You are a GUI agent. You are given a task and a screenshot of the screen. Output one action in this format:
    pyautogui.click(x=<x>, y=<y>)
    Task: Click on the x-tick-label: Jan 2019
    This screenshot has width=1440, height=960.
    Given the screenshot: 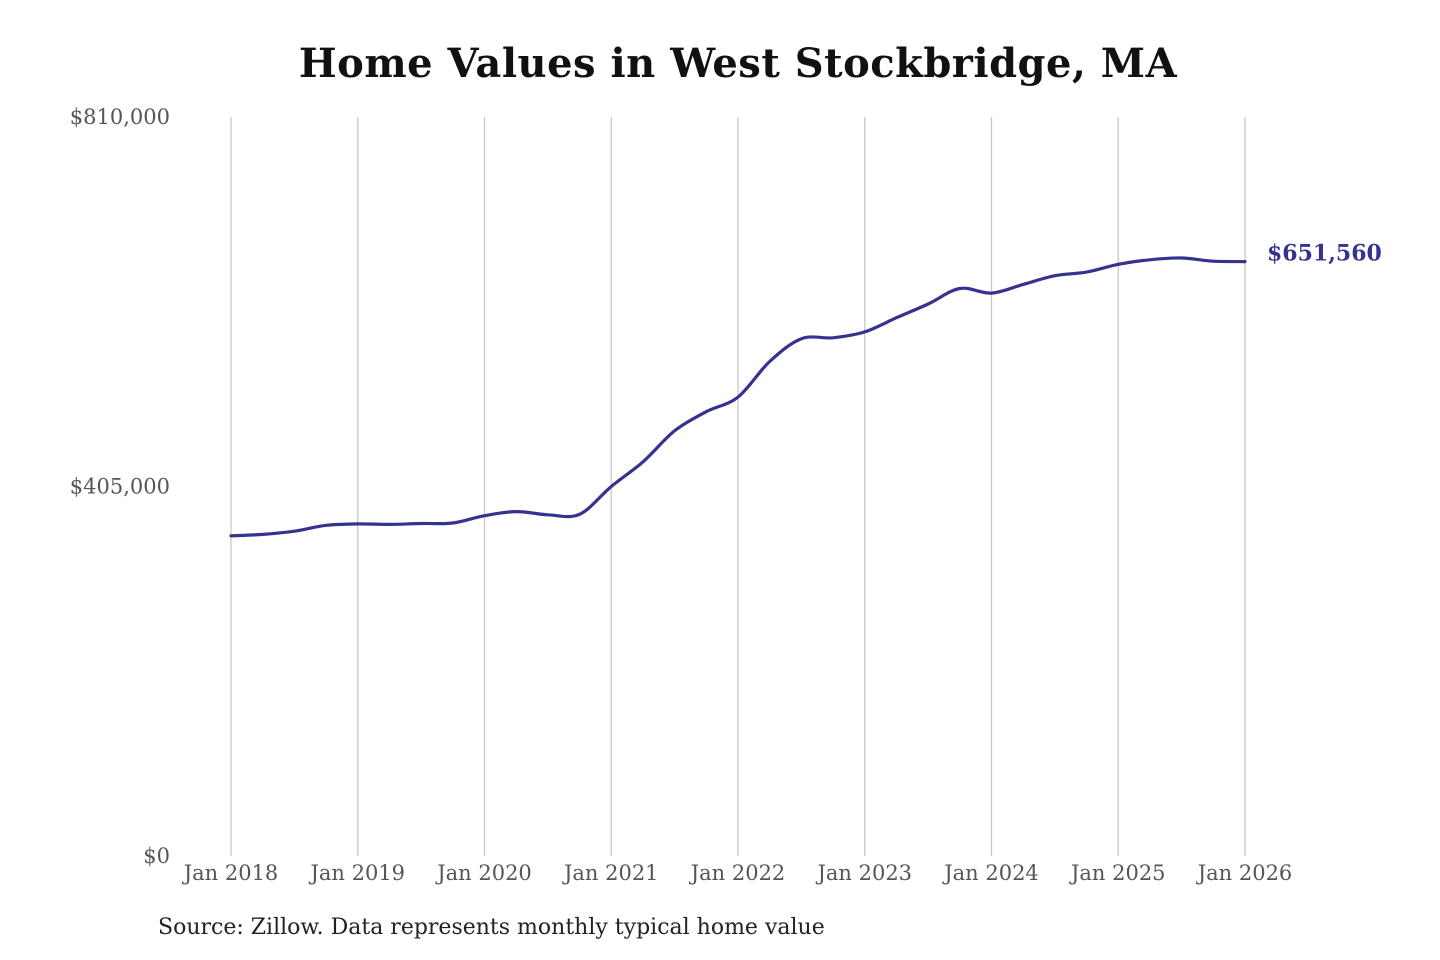 What is the action you would take?
    pyautogui.click(x=356, y=873)
    